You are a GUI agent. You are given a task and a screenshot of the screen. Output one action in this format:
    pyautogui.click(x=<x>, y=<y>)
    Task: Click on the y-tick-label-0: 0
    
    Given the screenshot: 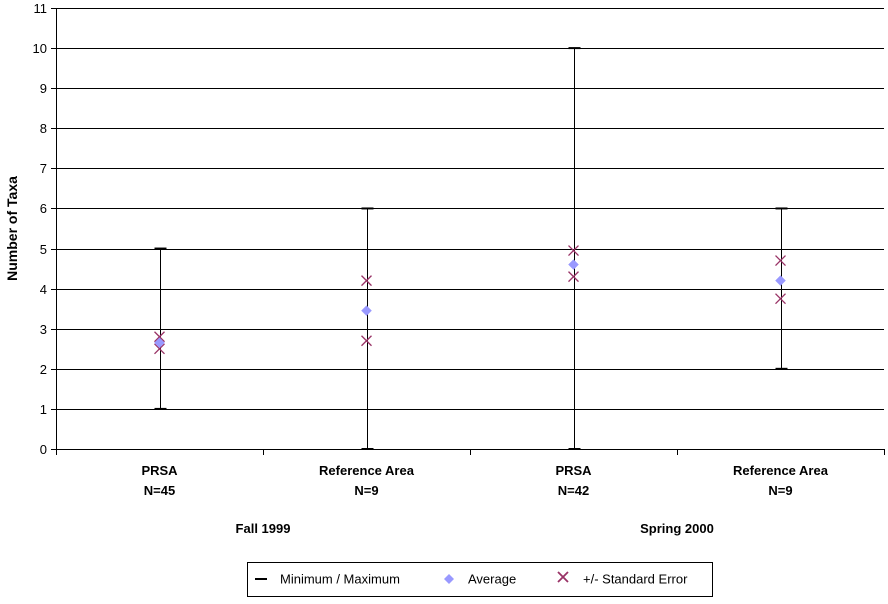 What is the action you would take?
    pyautogui.click(x=43, y=449)
    